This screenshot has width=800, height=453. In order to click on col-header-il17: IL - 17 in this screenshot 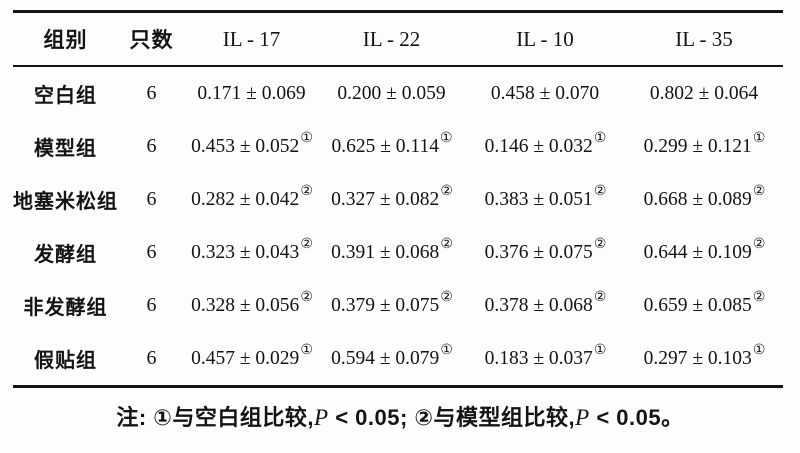, I will do `click(251, 39)`.